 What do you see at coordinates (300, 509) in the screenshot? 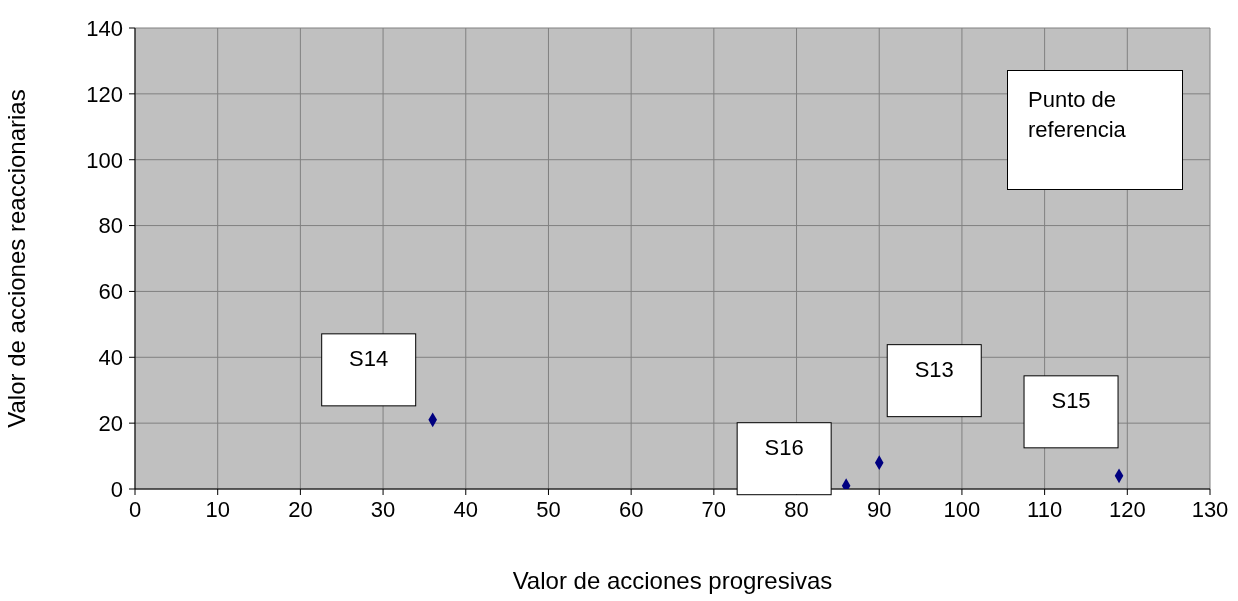
I see `x-tick-label: 20` at bounding box center [300, 509].